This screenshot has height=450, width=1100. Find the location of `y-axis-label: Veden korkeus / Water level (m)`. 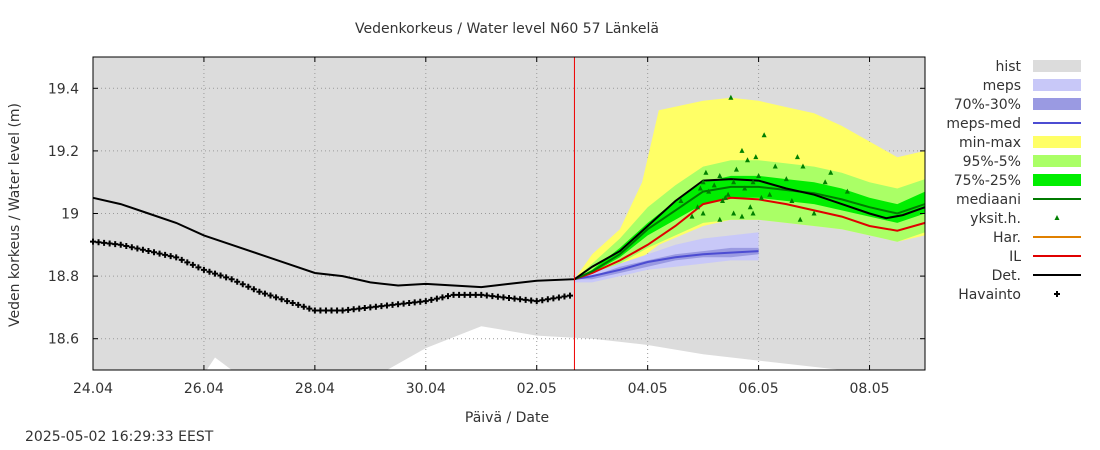

y-axis-label: Veden korkeus / Water level (m) is located at coordinates (15, 215).